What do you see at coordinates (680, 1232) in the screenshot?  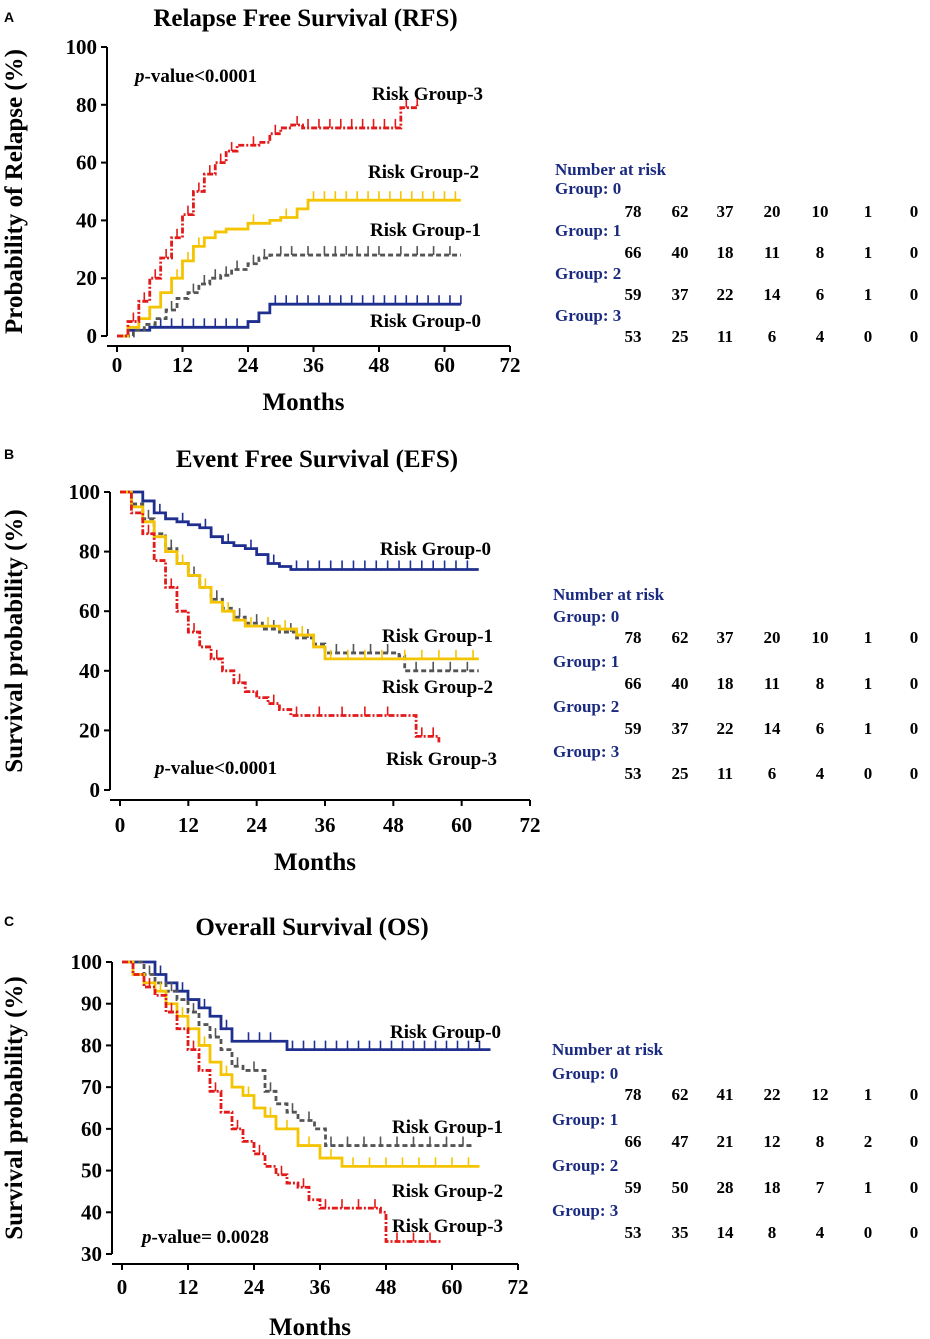 I see `risk-count: 35` at bounding box center [680, 1232].